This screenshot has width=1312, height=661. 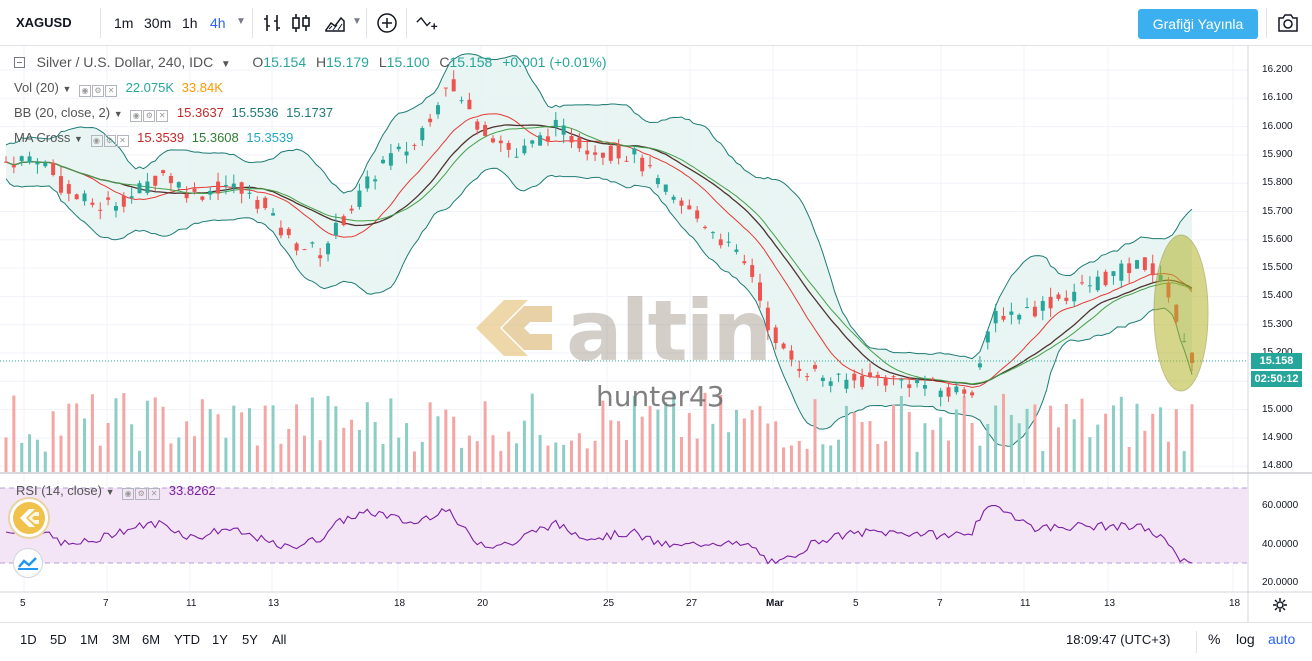 I want to click on range-ytd: YTD, so click(x=187, y=639).